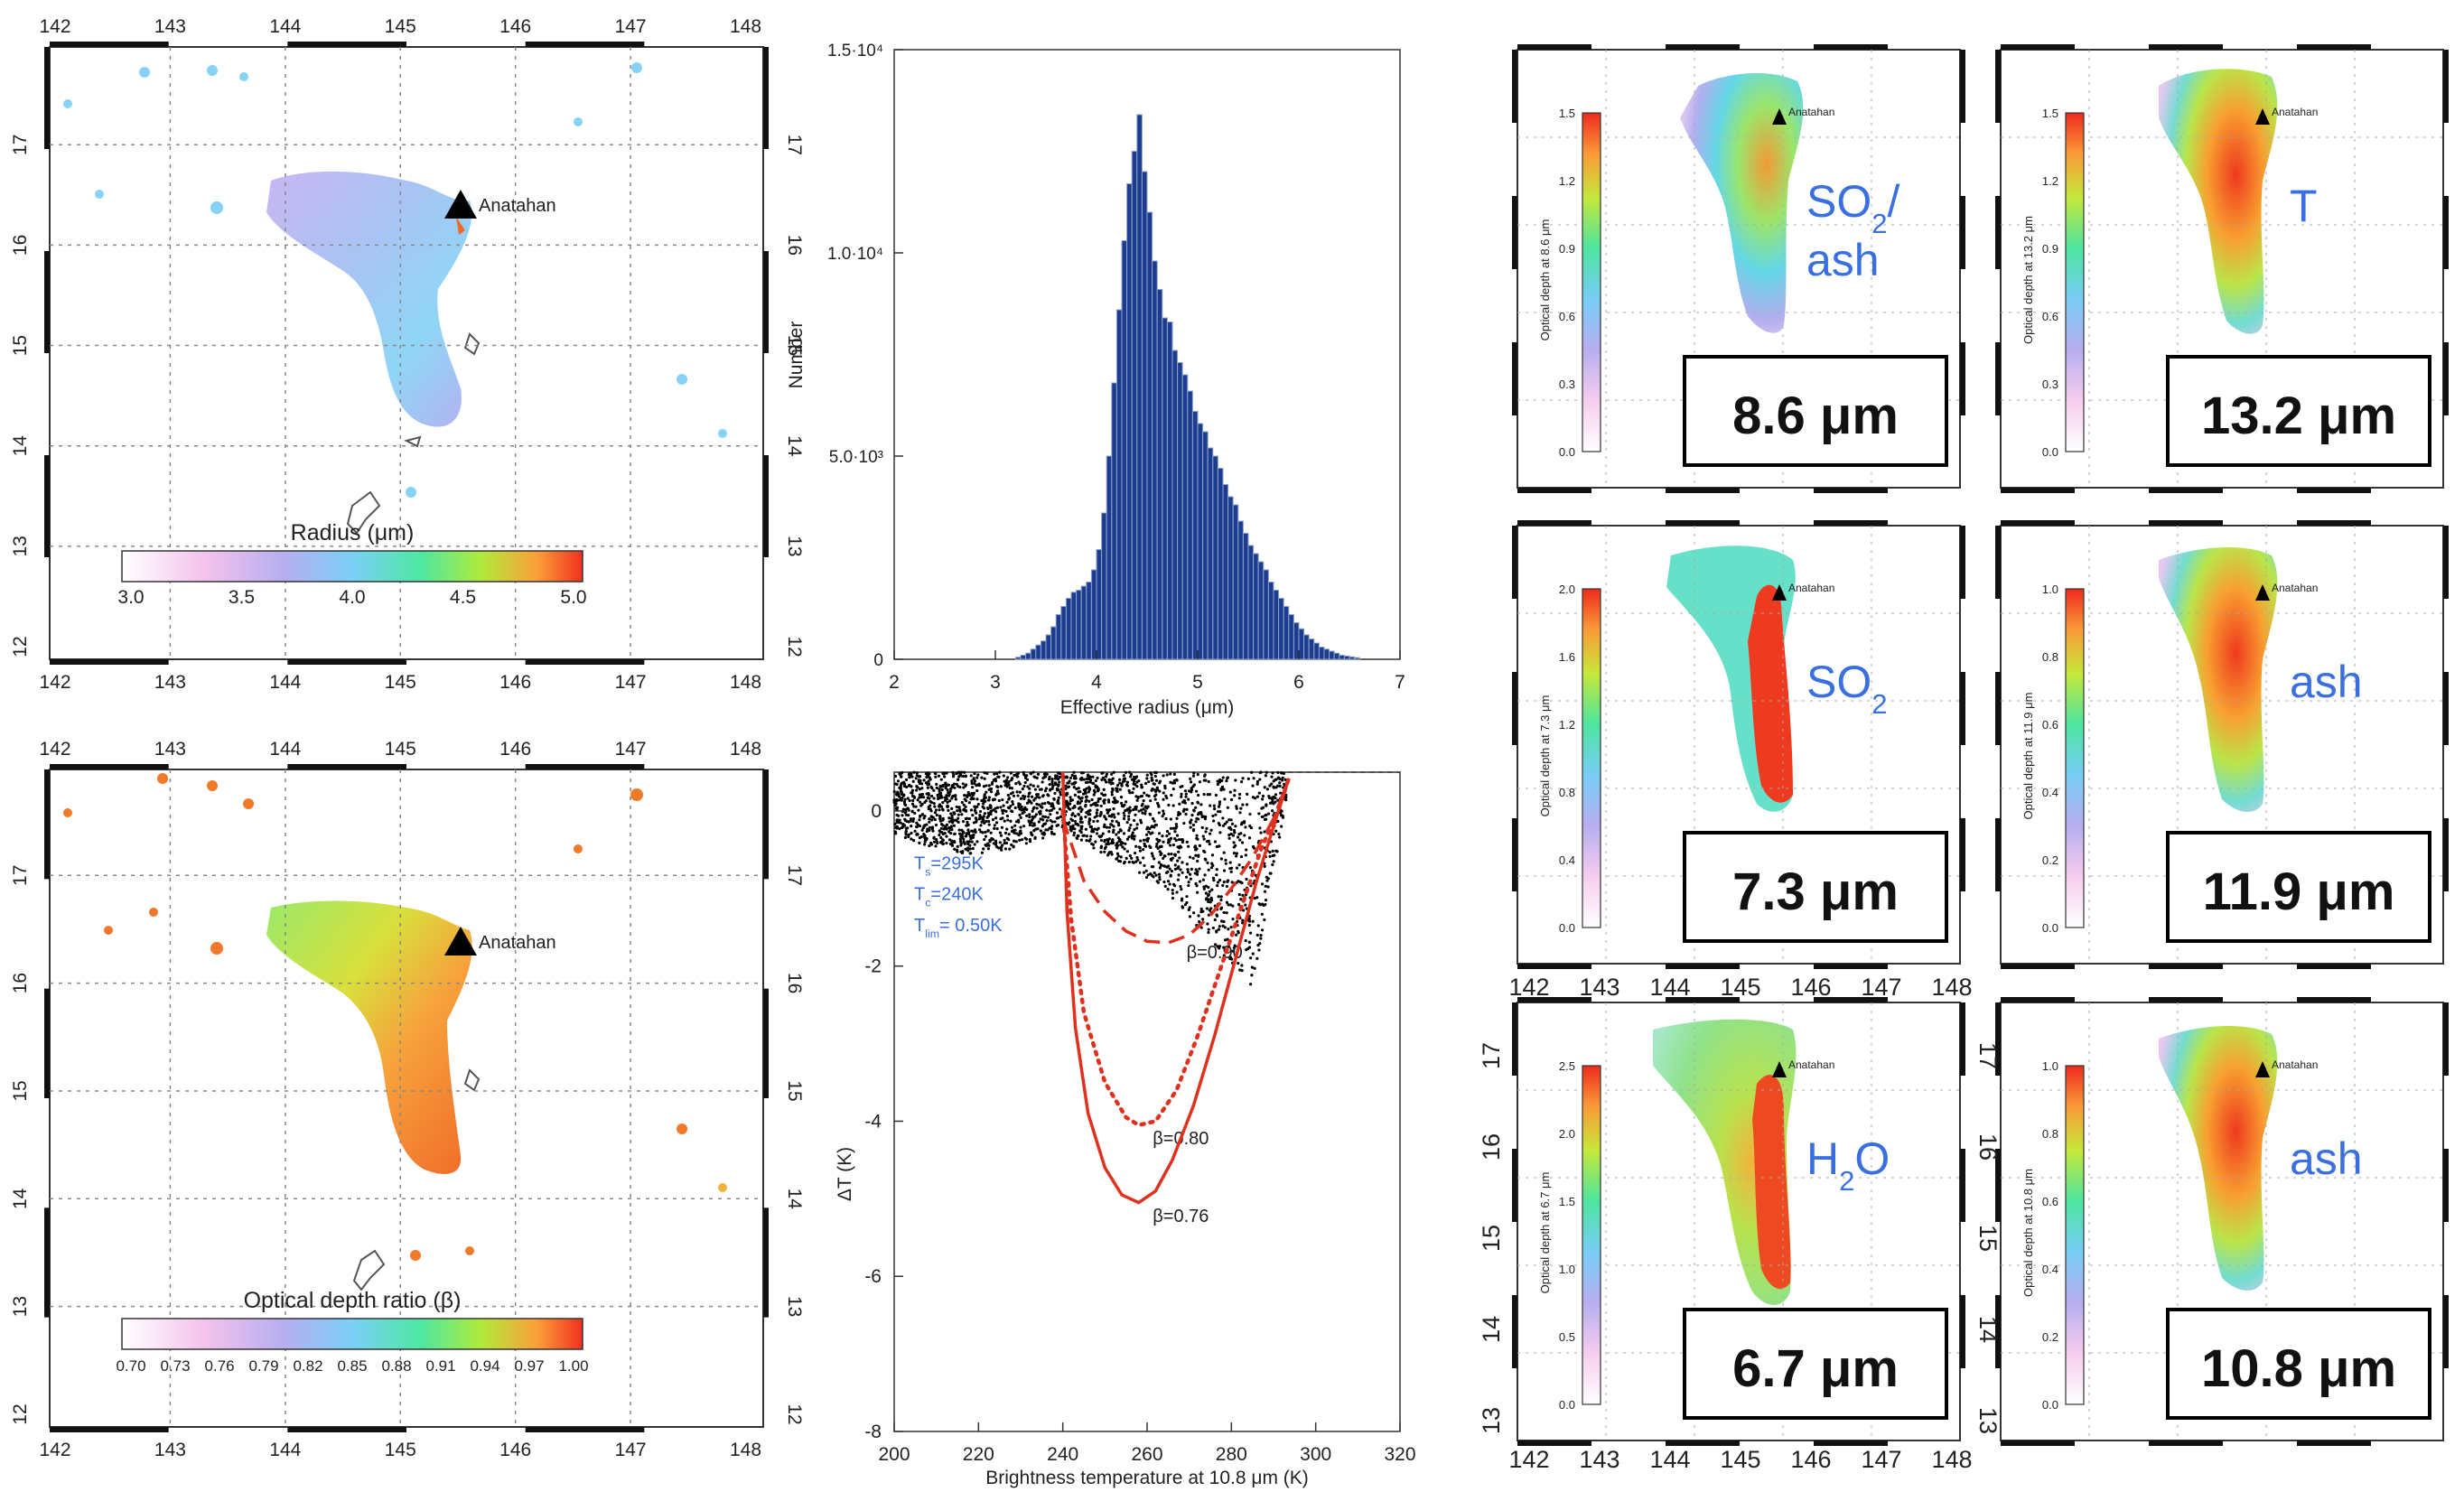  I want to click on colorbar-tick-label: 0.8, so click(1567, 792).